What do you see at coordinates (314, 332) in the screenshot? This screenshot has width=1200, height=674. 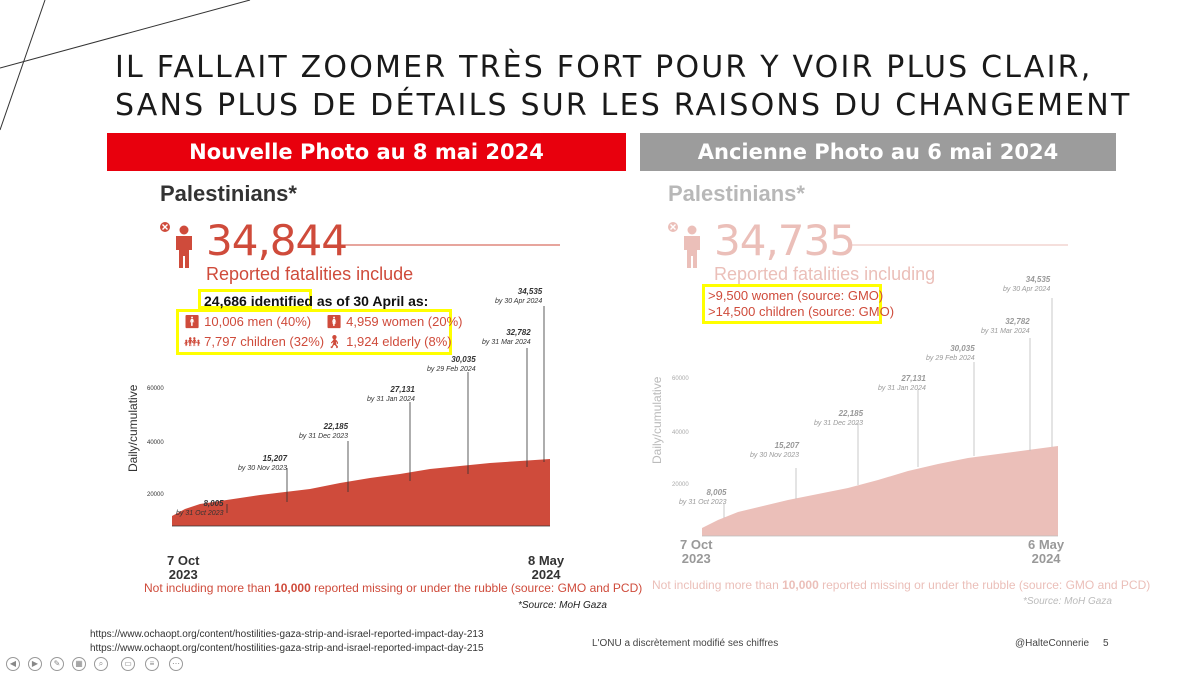 I see `highlight-box-breakdown` at bounding box center [314, 332].